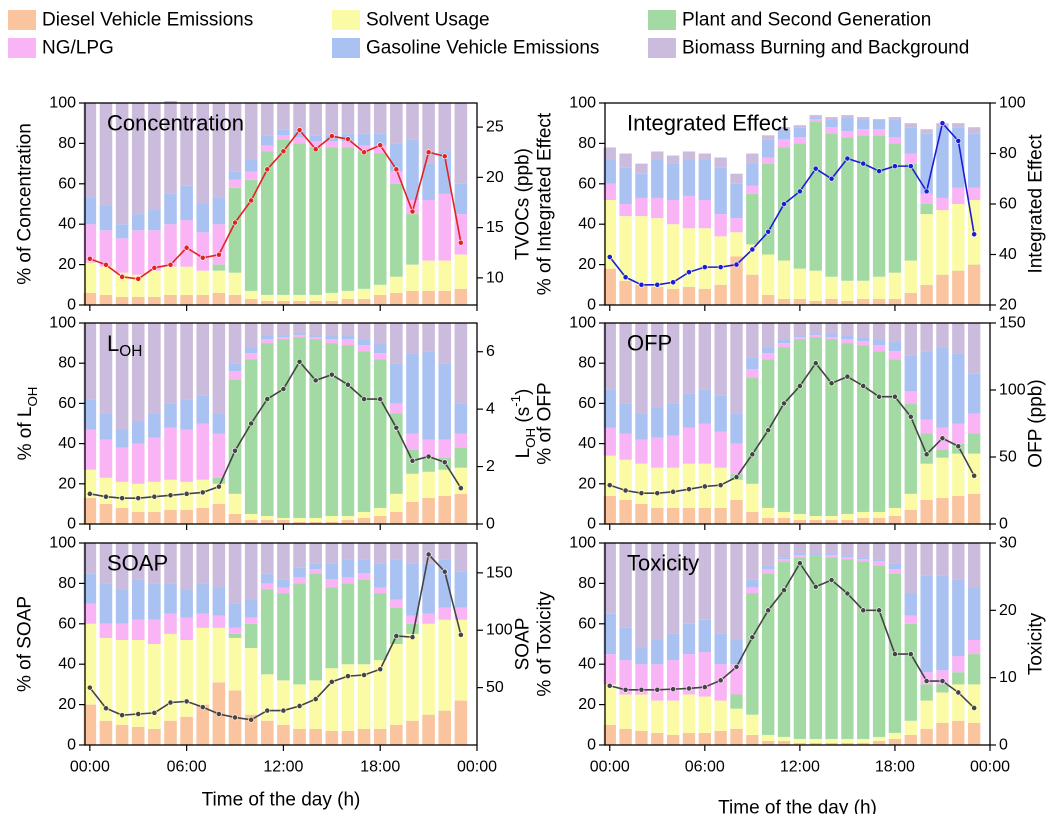 This screenshot has height=814, width=1050. Describe the element at coordinates (523, 424) in the screenshot. I see `y2-axis-title: LOH (s-1)` at that location.